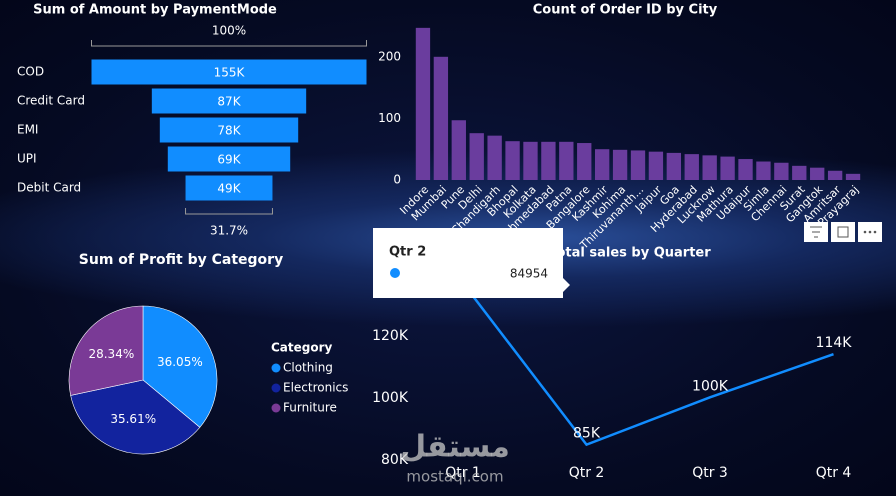 The width and height of the screenshot is (896, 496). Describe the element at coordinates (648, 364) in the screenshot. I see `line` at that location.